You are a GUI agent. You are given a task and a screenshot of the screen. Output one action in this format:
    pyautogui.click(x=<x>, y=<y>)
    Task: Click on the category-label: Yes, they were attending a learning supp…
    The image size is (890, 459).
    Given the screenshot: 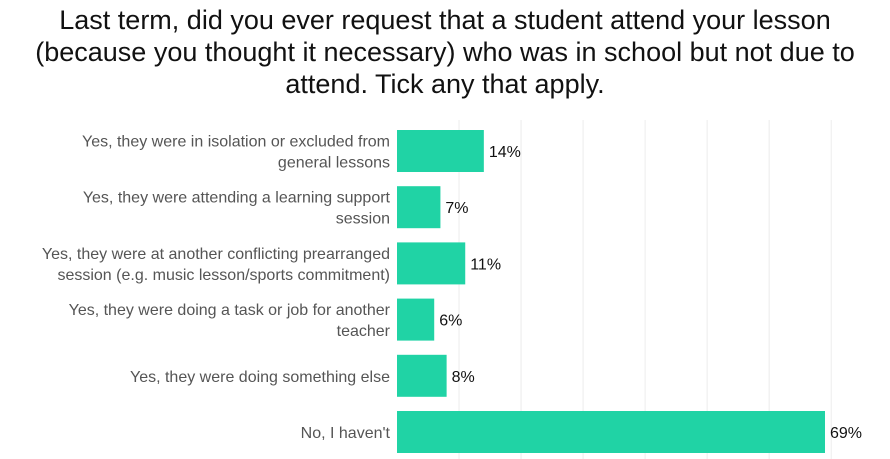 What is the action you would take?
    pyautogui.click(x=237, y=209)
    